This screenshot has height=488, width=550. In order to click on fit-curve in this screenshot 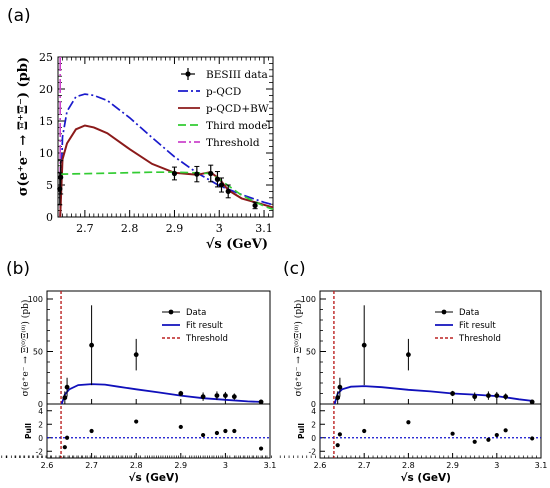, I will do `click(161, 394)`.